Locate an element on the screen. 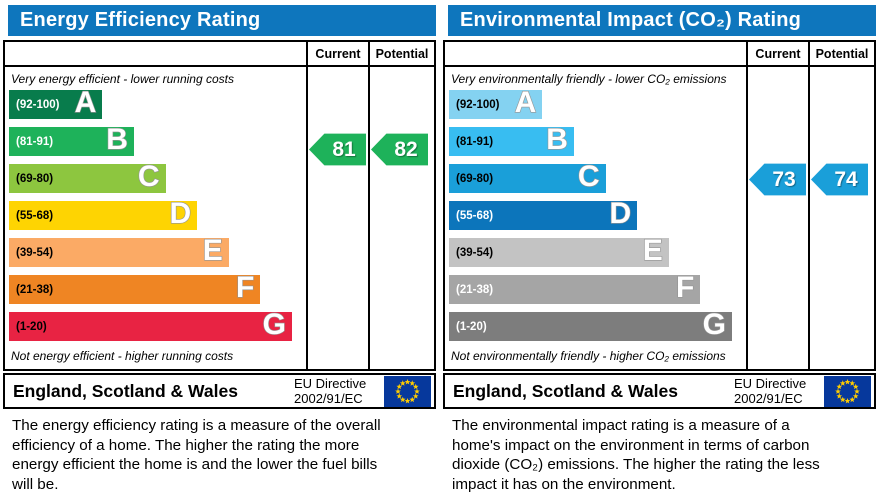  energy-potential-rating-arrow: 82 is located at coordinates (399, 149).